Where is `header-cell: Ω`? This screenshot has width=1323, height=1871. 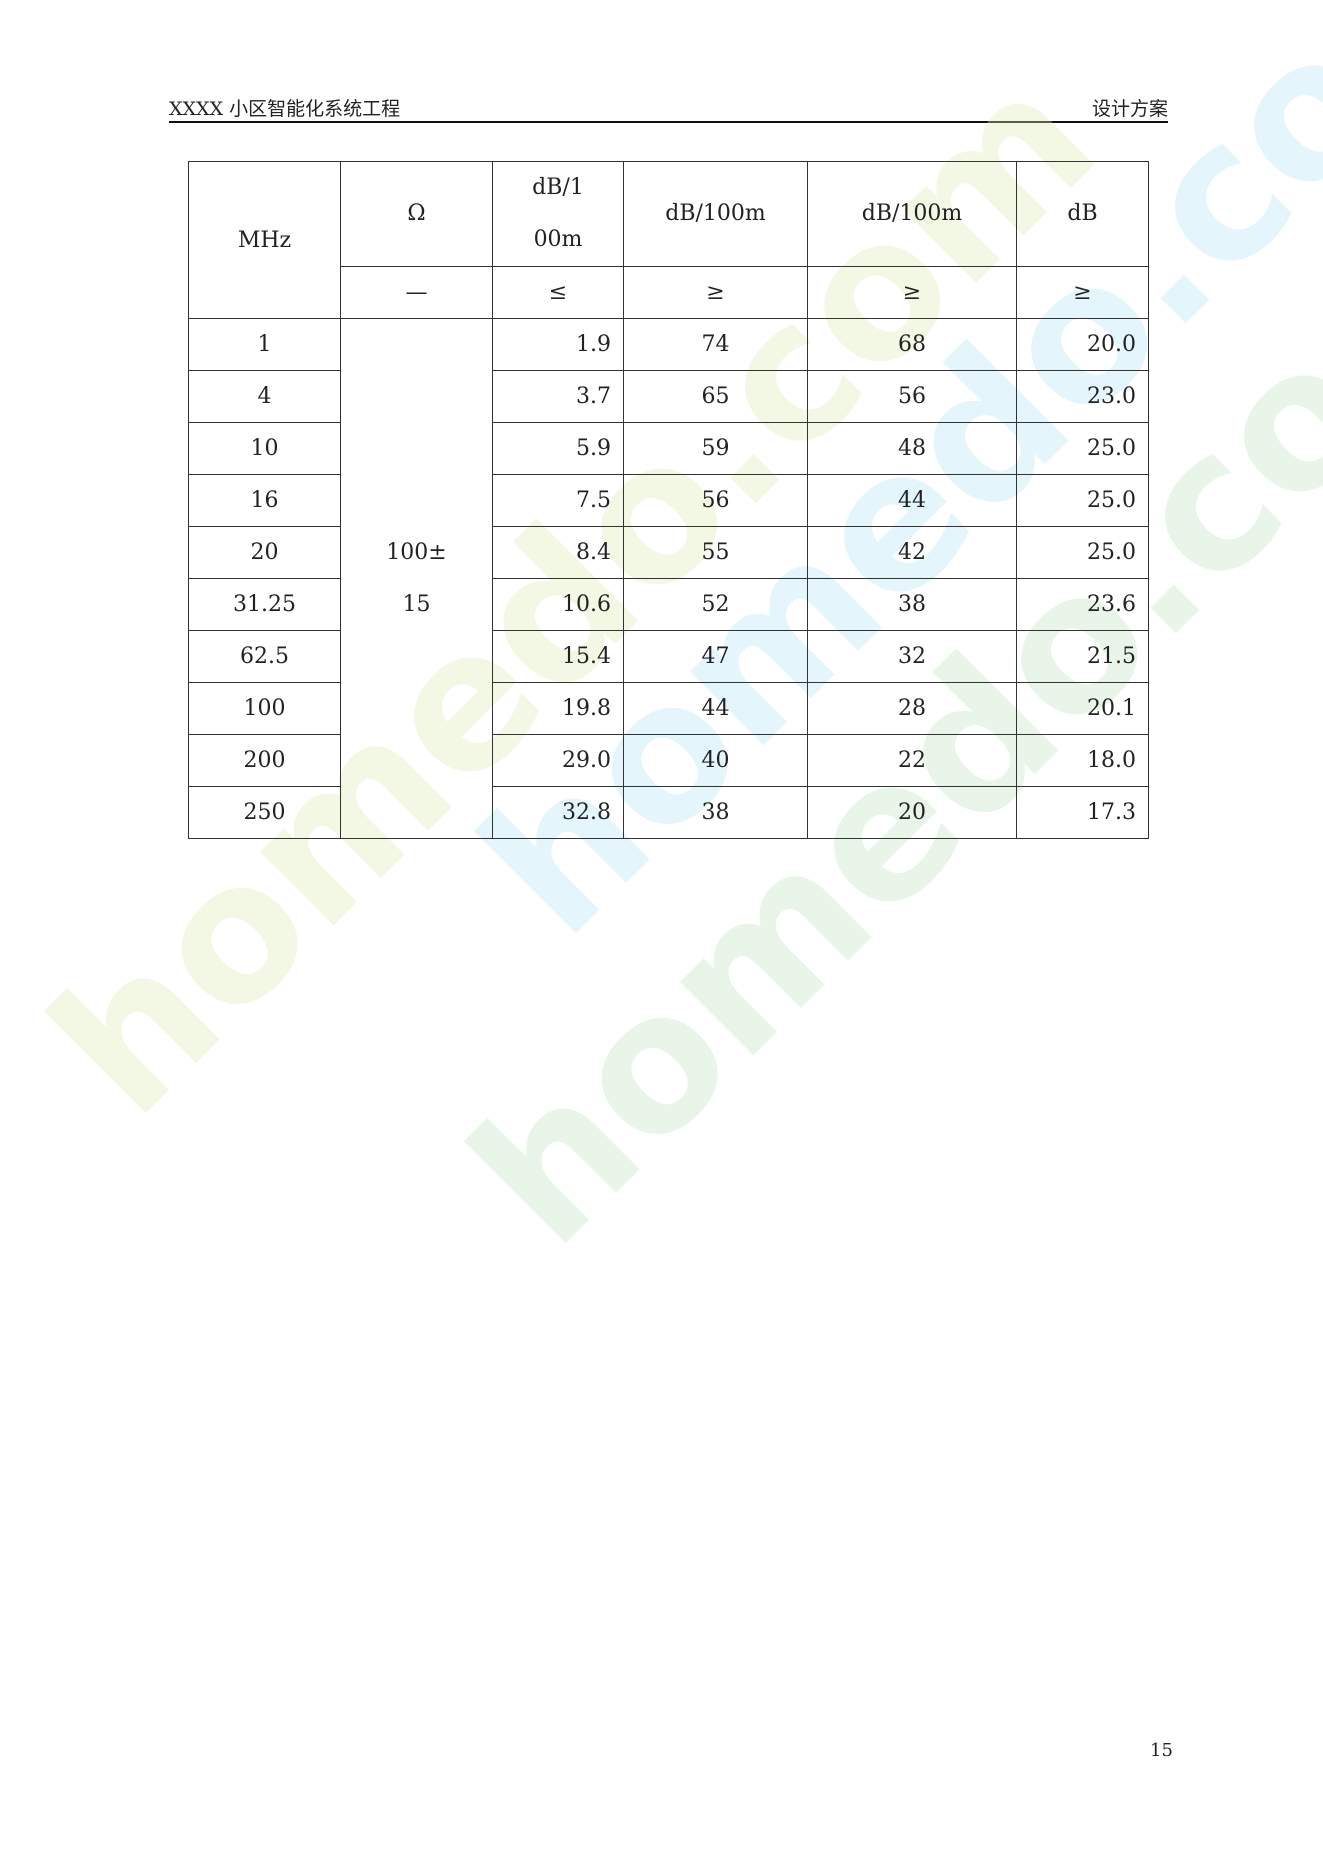
header-cell: Ω is located at coordinates (416, 214).